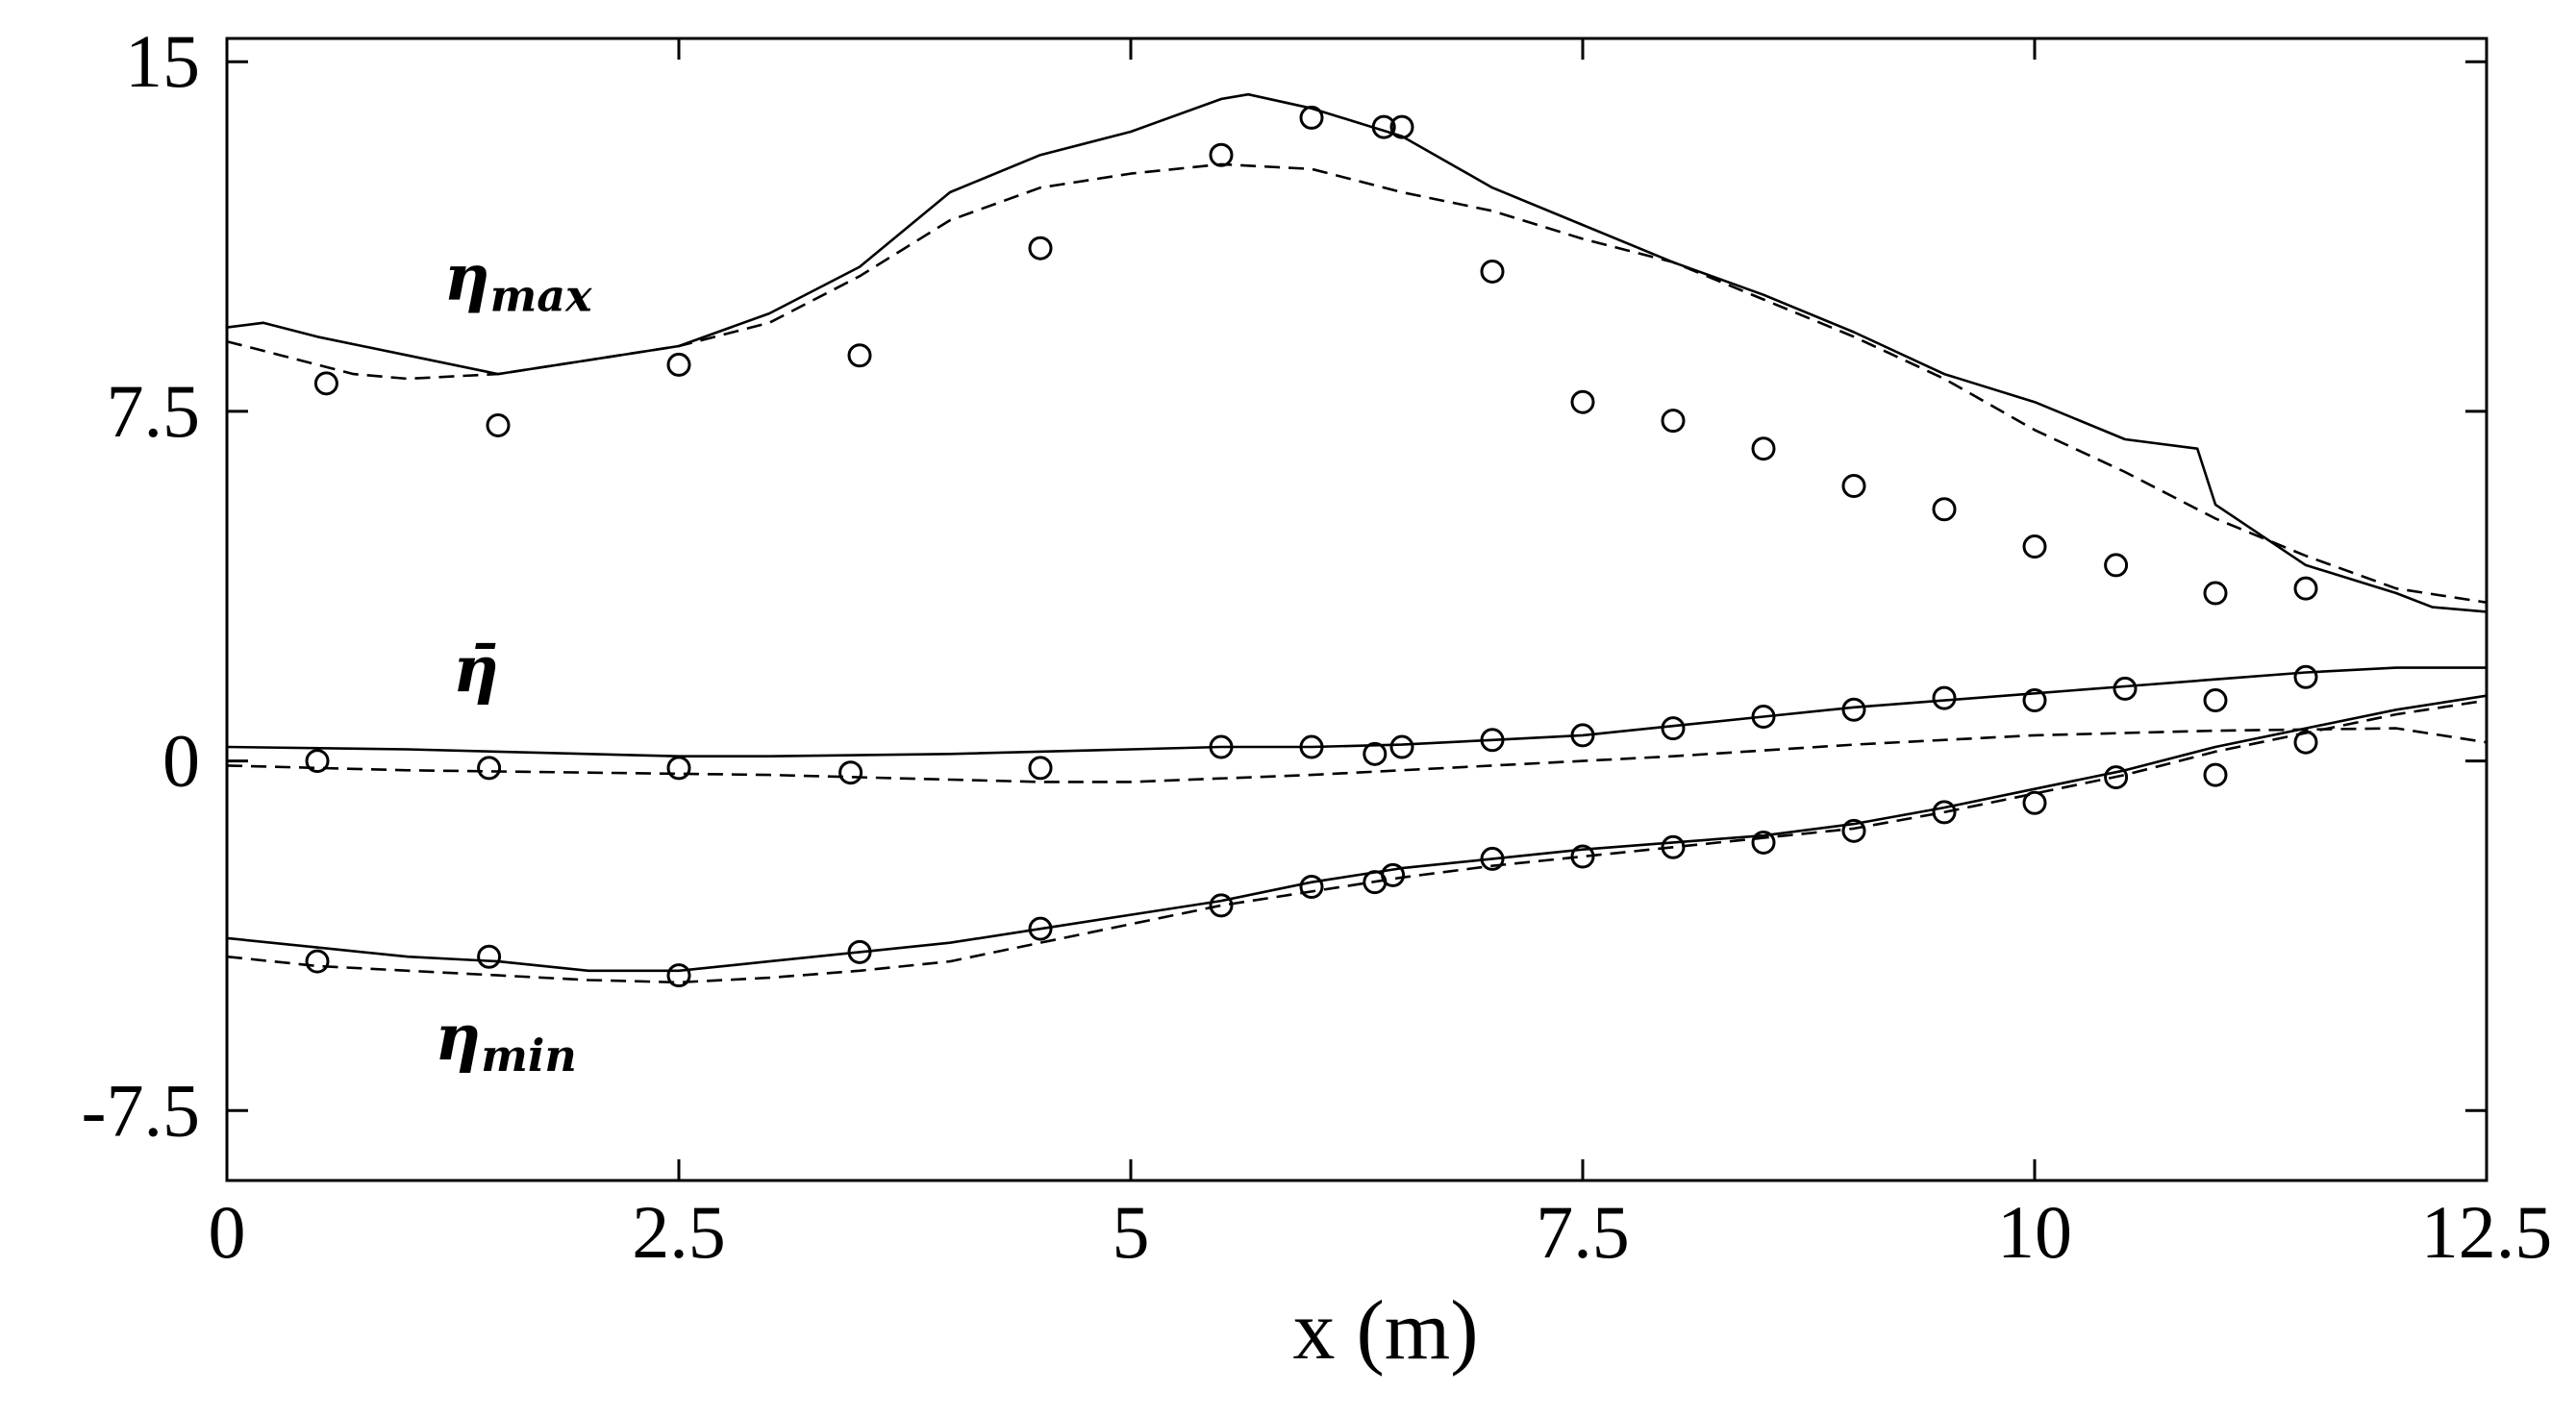 The width and height of the screenshot is (2576, 1416). What do you see at coordinates (476, 670) in the screenshot?
I see `annotation-label: η̄` at bounding box center [476, 670].